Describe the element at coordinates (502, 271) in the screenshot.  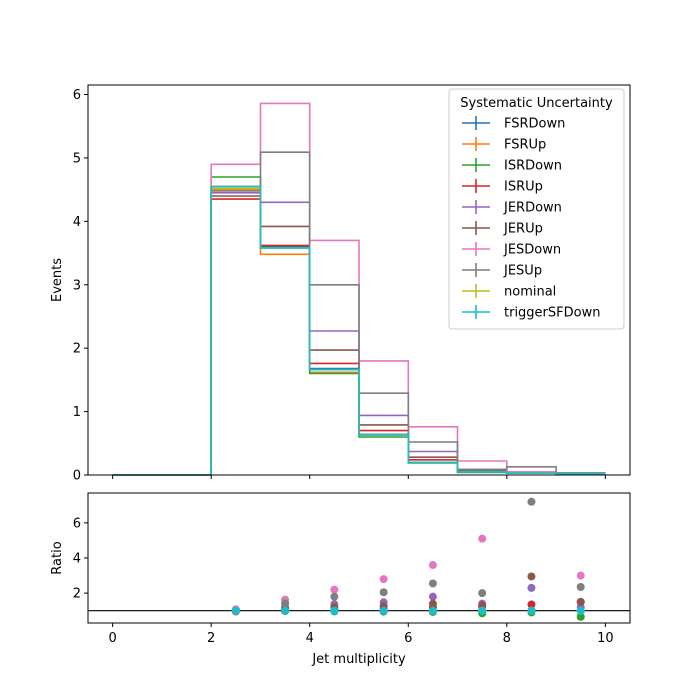
I see `legend-item-JESUp: JESUp` at that location.